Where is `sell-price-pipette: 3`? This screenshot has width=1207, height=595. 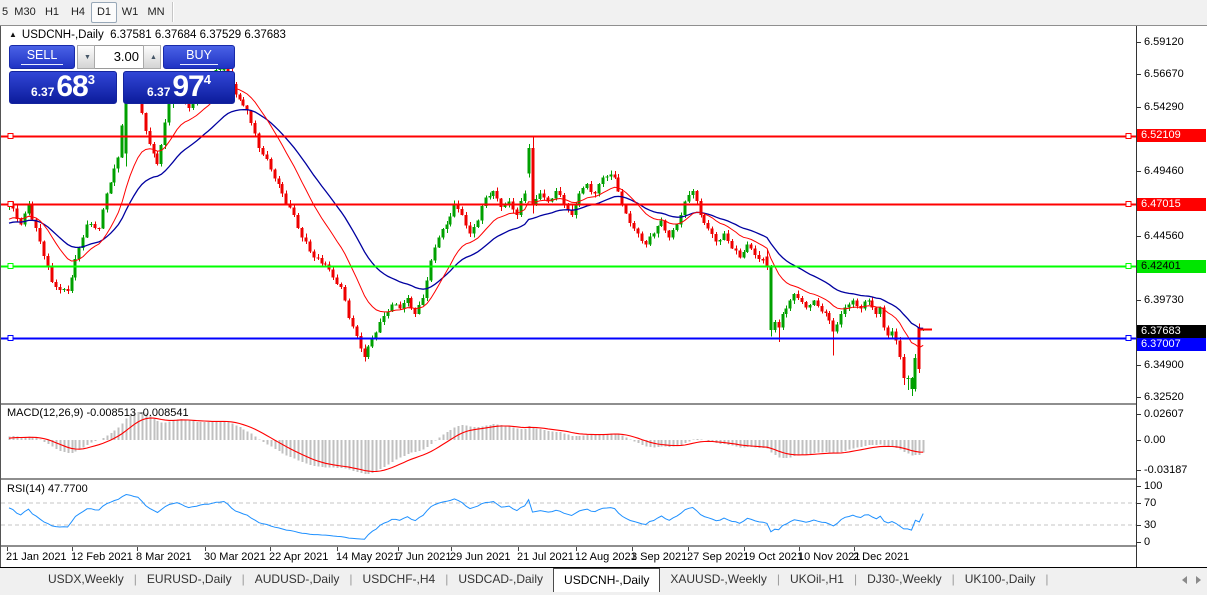
sell-price-pipette: 3 is located at coordinates (91, 79).